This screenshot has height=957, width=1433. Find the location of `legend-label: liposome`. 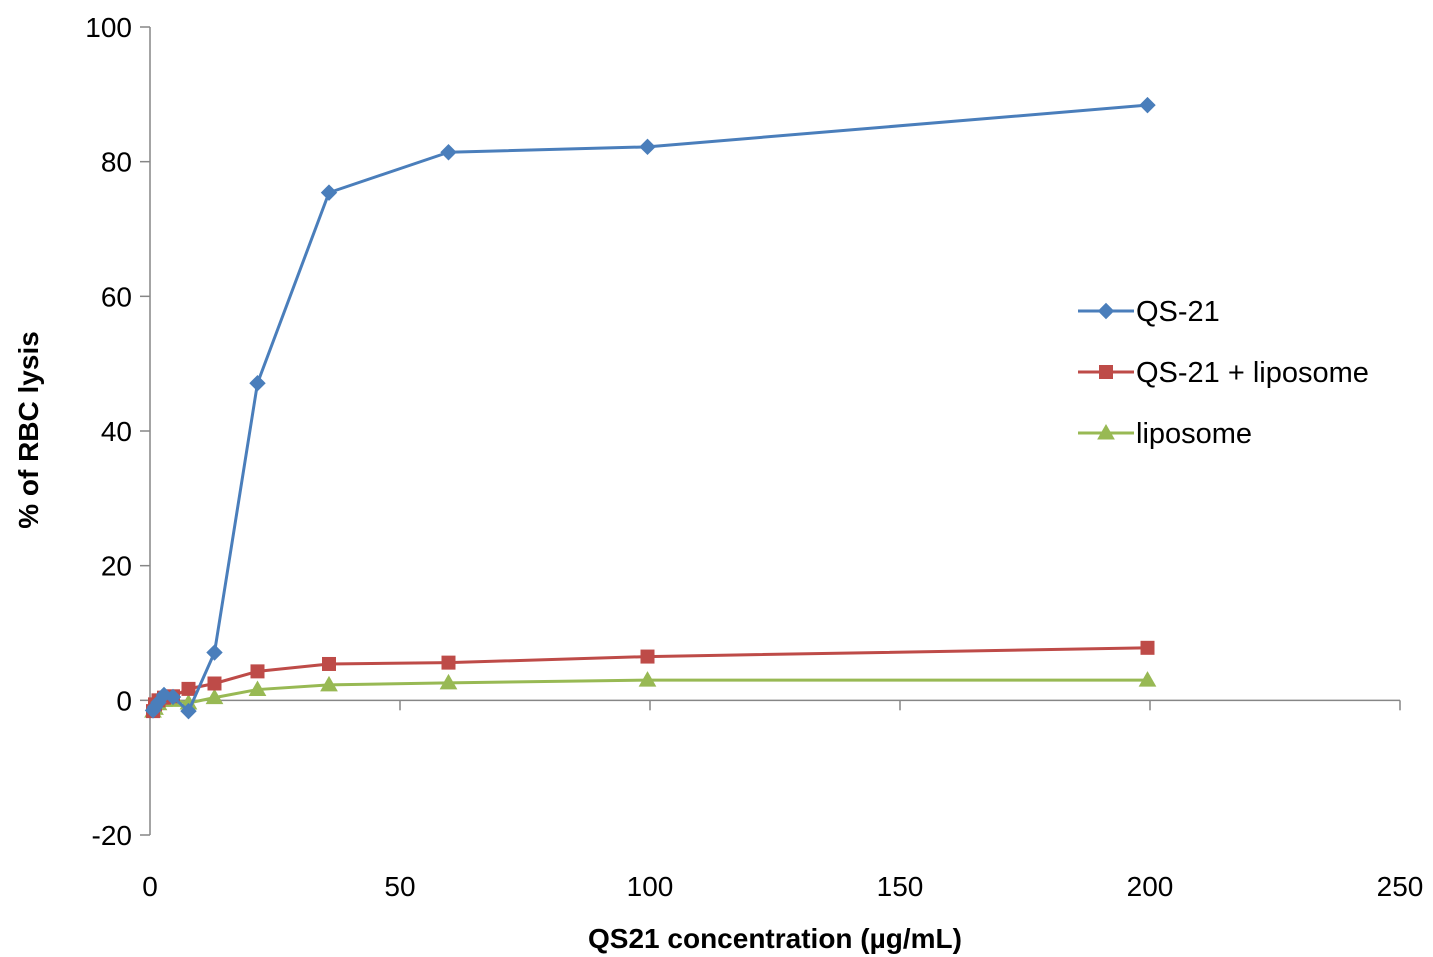

legend-label: liposome is located at coordinates (1194, 434).